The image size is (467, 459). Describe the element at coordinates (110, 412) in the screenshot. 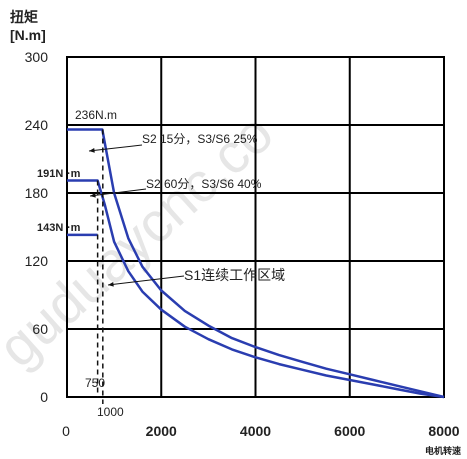

I see `label-1000: 1000` at that location.